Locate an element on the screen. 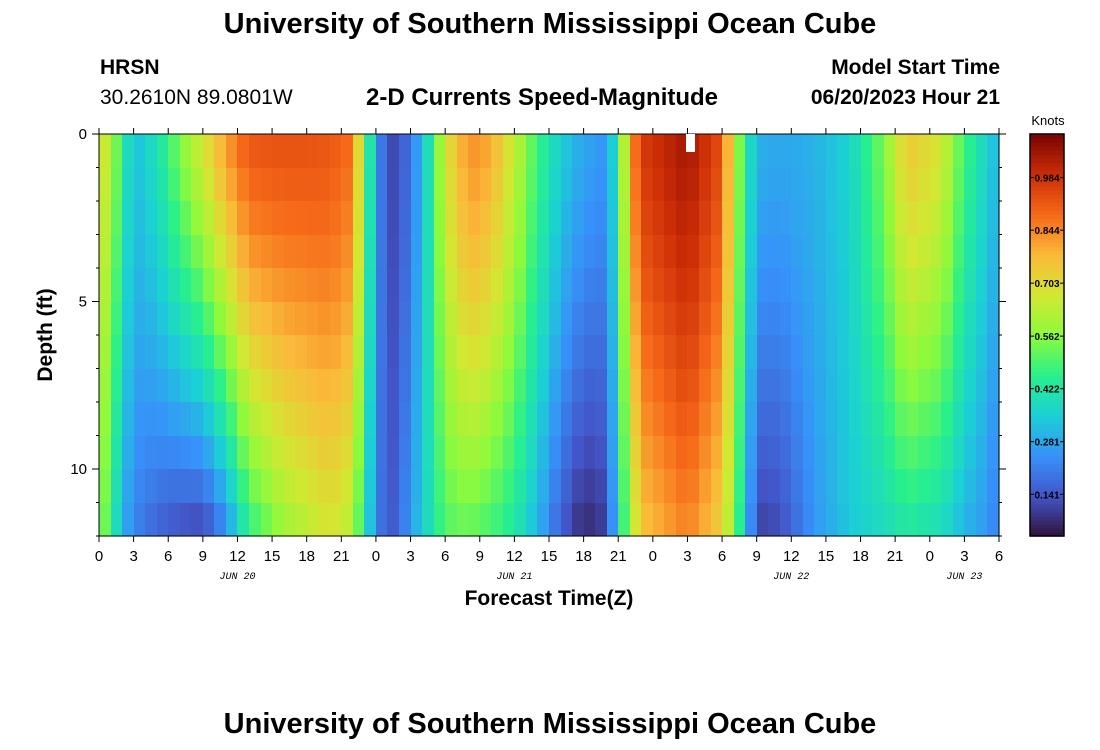  x-tick-label: 18 is located at coordinates (583, 556).